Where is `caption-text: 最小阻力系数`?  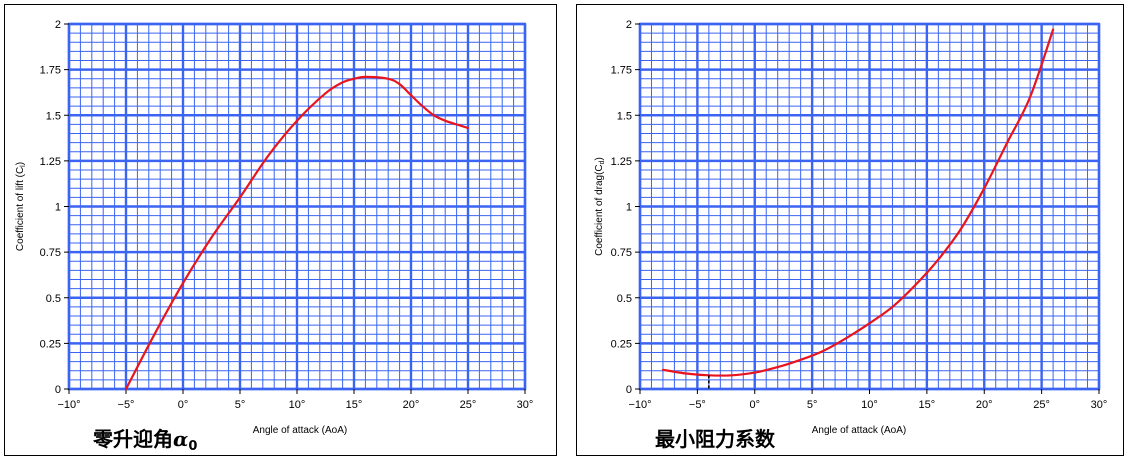
caption-text: 最小阻力系数 is located at coordinates (715, 439).